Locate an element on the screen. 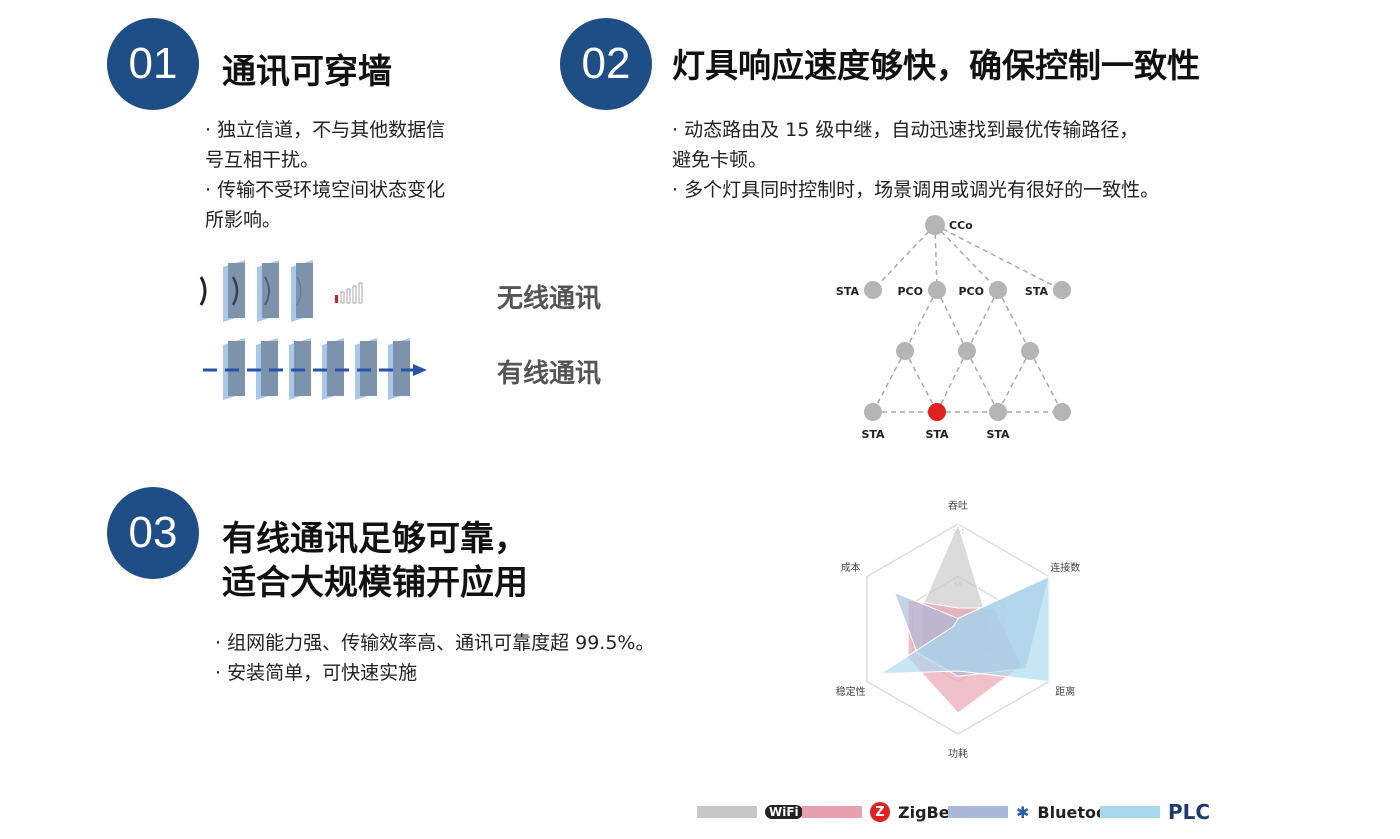  text-line: · 安装简单，可快速实施 is located at coordinates (316, 673).